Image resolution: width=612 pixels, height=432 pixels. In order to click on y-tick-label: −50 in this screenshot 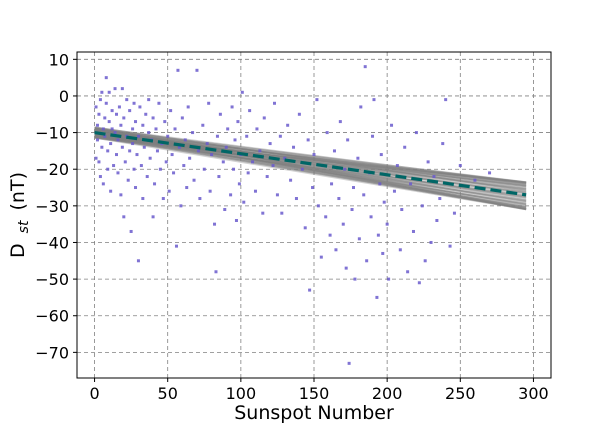, I will do `click(52, 279)`.